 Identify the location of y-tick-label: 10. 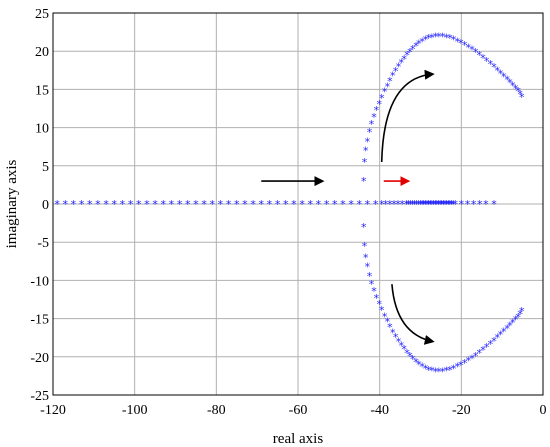
(42, 129).